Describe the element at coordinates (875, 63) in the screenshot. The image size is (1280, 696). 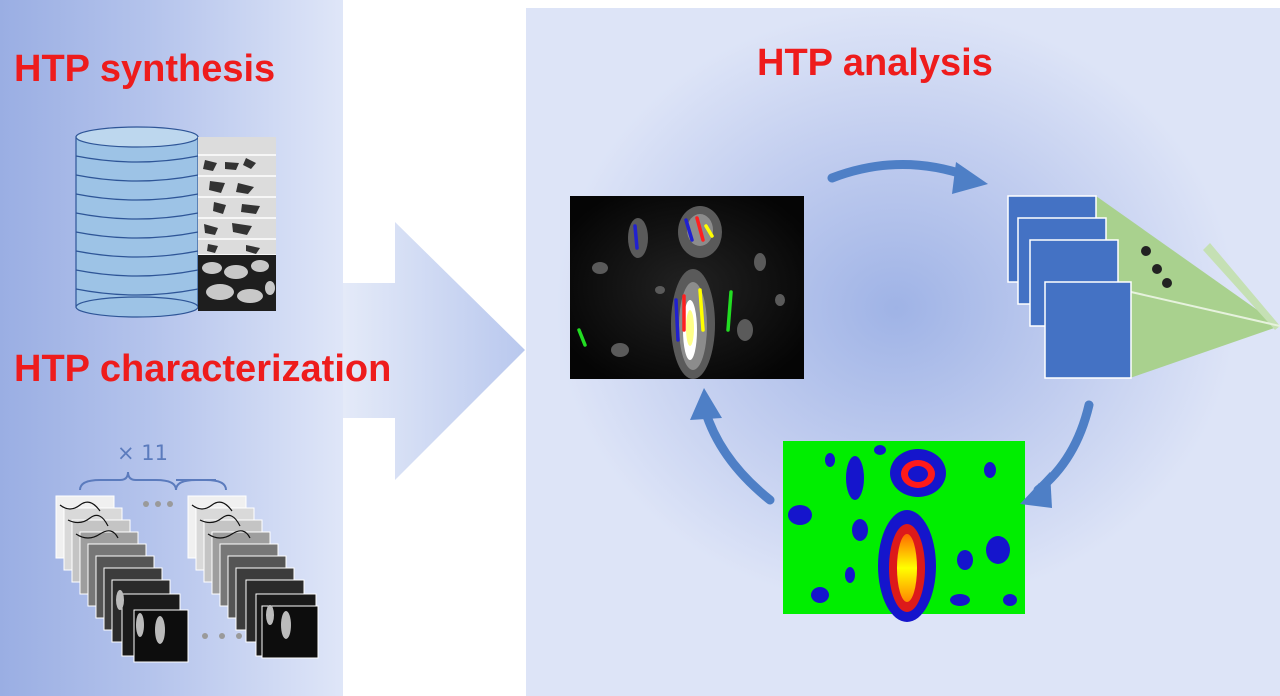
I see `analysis-title: HTP analysis` at that location.